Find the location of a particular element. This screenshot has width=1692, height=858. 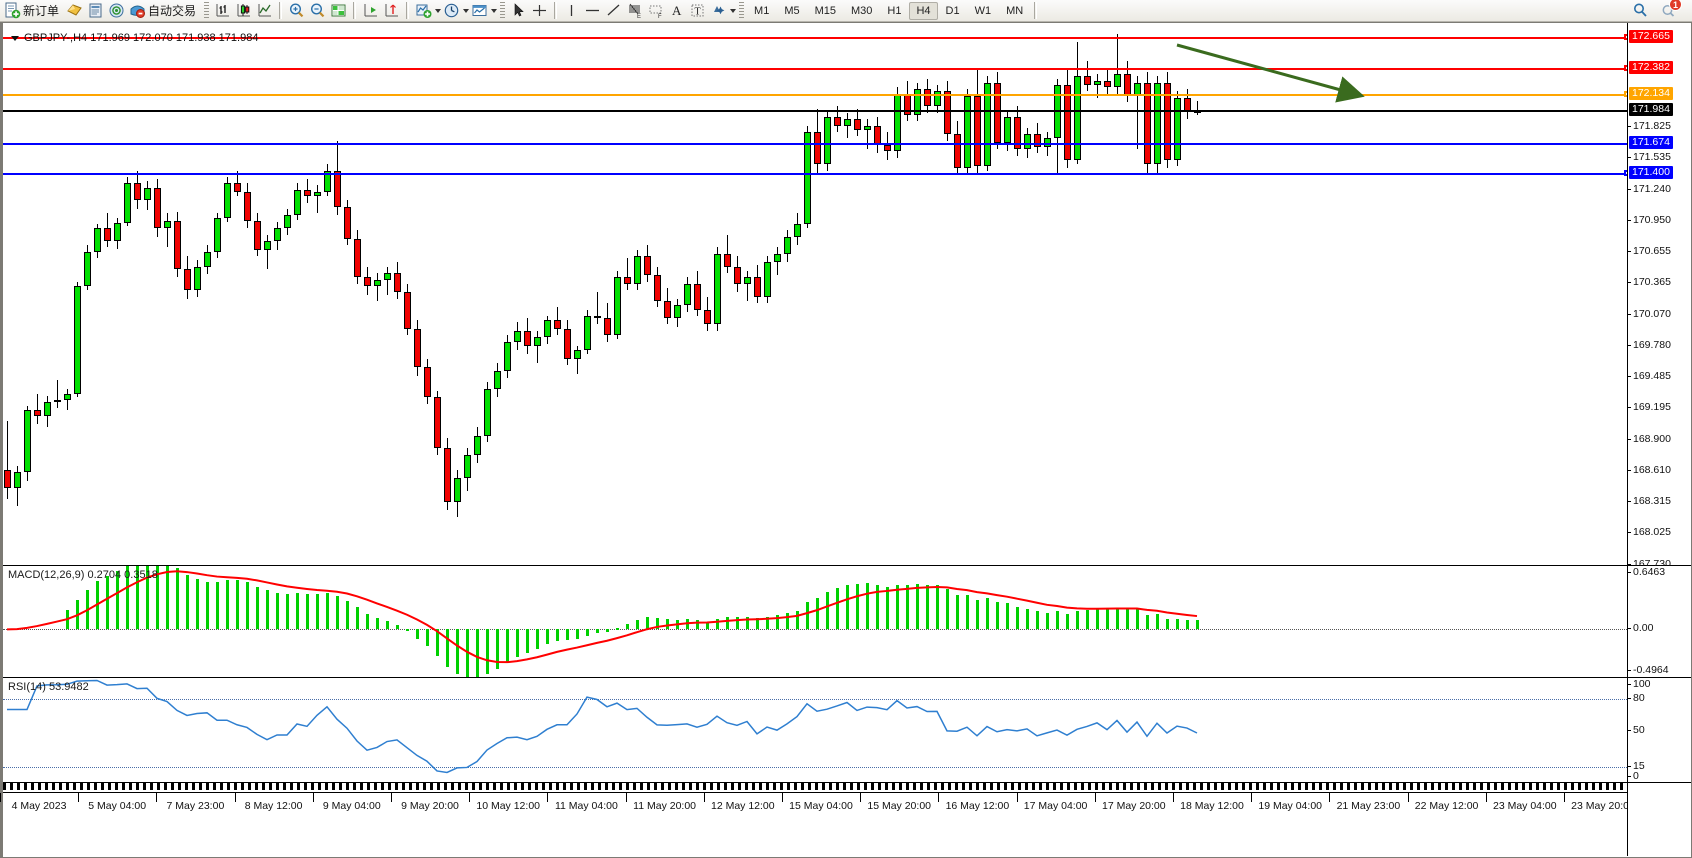

rsi-plot-area is located at coordinates (815, 730).